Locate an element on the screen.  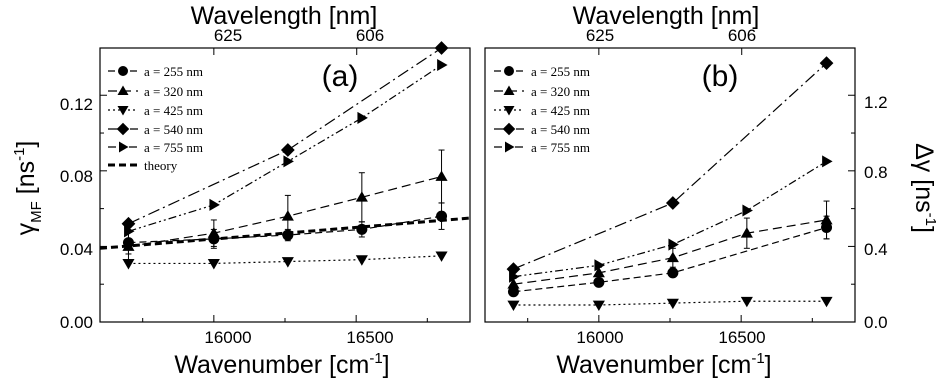
y-tick-label: 0.04 is located at coordinates (76, 249).